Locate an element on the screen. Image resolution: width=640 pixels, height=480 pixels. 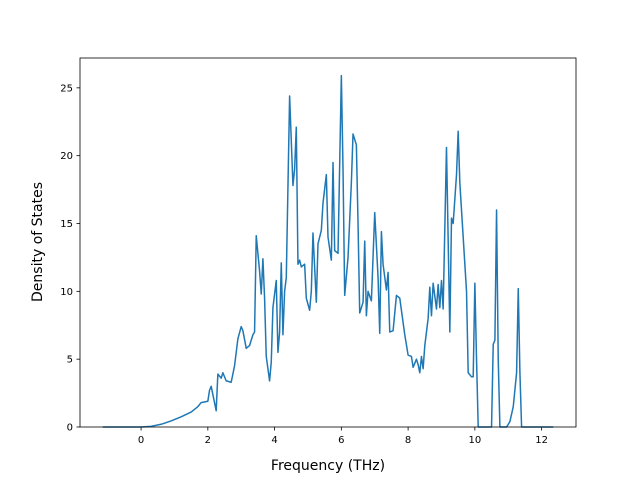
y-tick-label: 10 is located at coordinates (66, 292).